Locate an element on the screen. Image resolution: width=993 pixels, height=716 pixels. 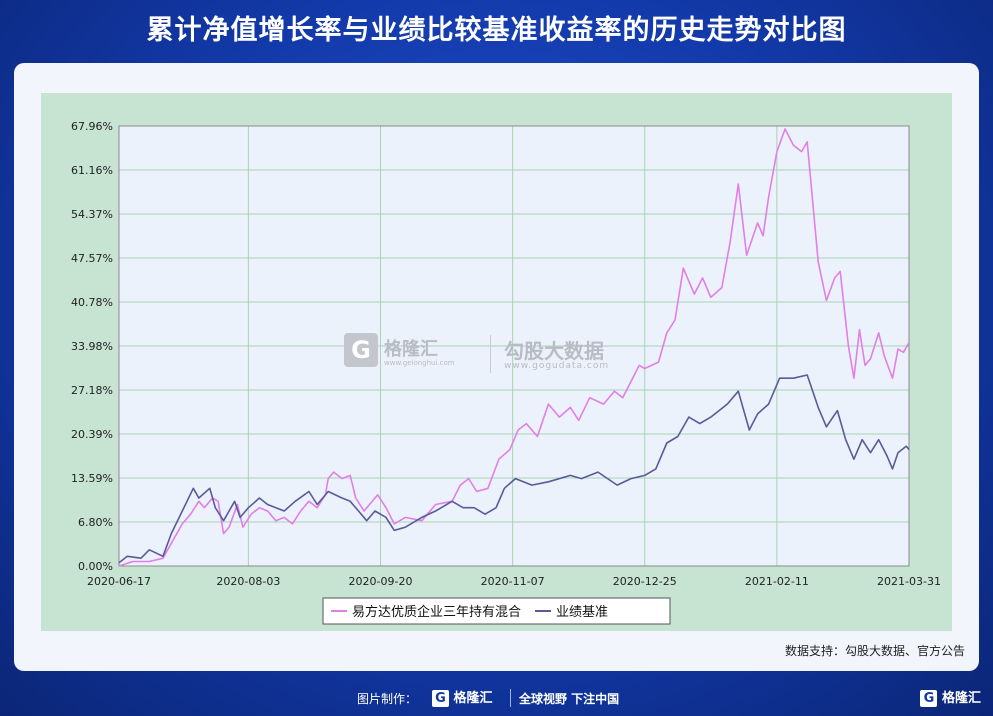
footer: 图片制作： G 格隆汇 全球视野 下注中国 G 格隆汇 is located at coordinates (496, 698).